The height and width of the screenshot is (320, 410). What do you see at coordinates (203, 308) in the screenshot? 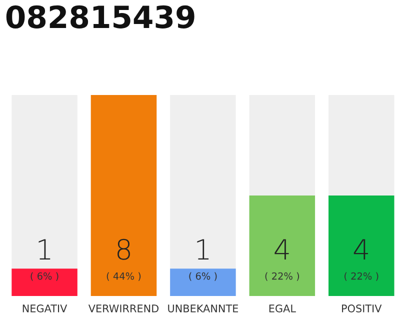
I see `x-tick-label: UNBEKANNTE` at bounding box center [203, 308].